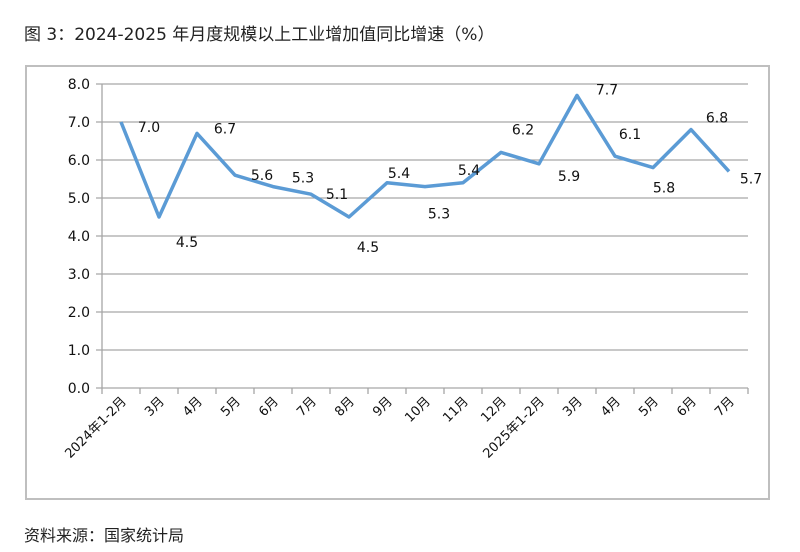  What do you see at coordinates (630, 135) in the screenshot?
I see `data-label: 6.1` at bounding box center [630, 135].